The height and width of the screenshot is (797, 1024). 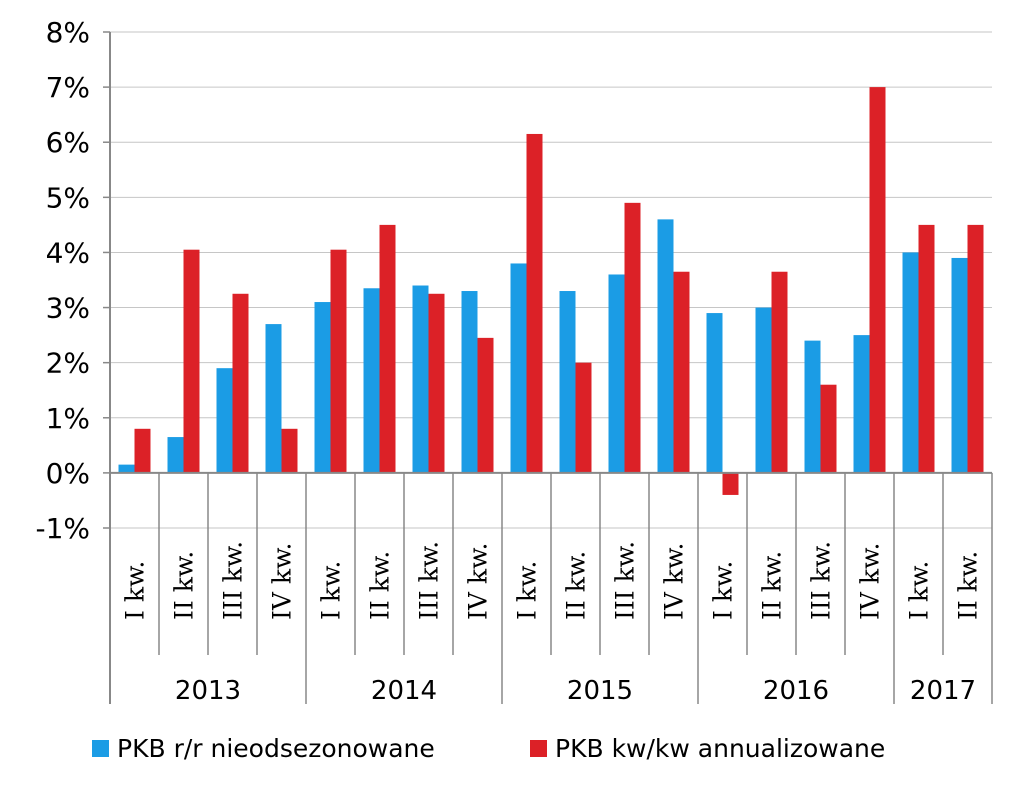 What do you see at coordinates (68, 308) in the screenshot?
I see `y-tick-label: 3%` at bounding box center [68, 308].